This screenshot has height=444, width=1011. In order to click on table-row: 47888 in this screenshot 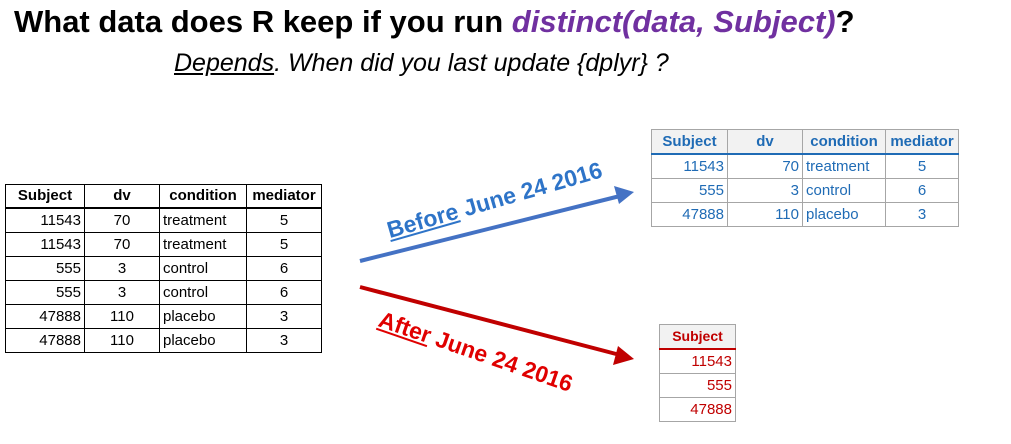, I will do `click(697, 409)`.